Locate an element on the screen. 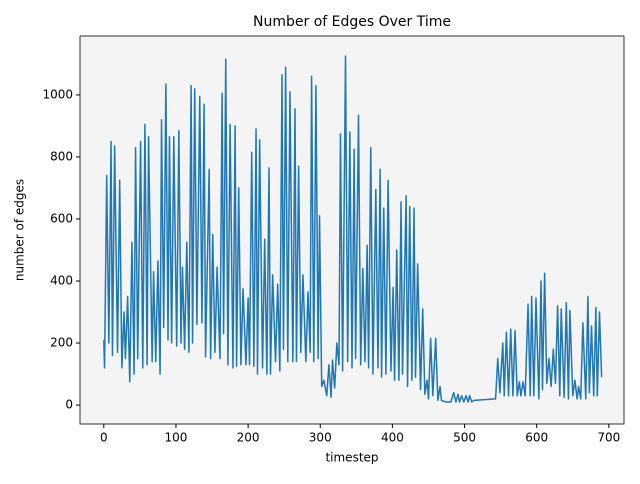  y-tick-label: 200 is located at coordinates (61, 343).